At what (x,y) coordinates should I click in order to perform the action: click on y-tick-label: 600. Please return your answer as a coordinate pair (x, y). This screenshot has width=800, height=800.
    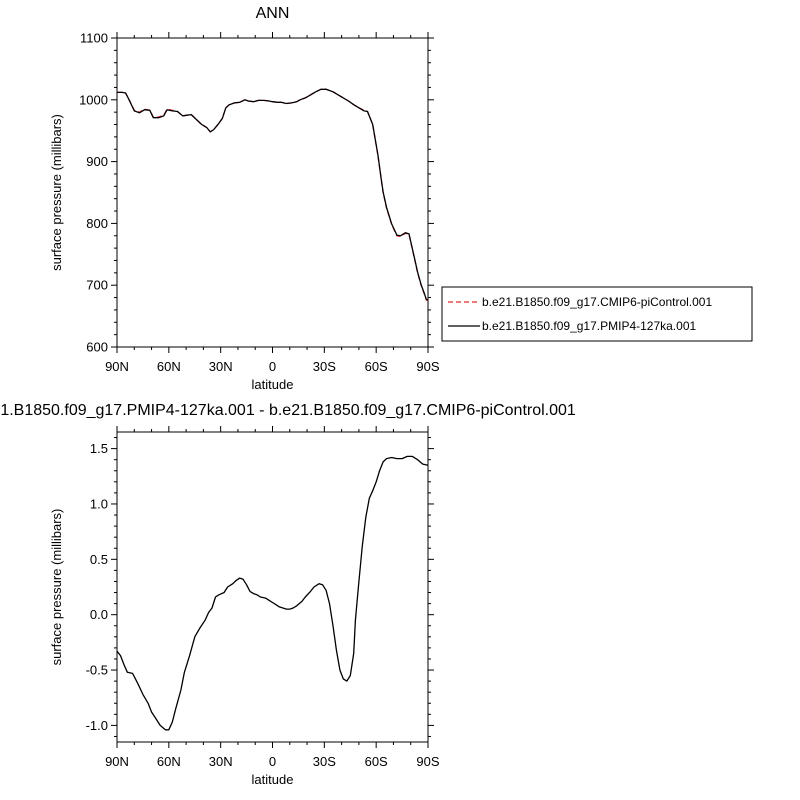
    Looking at the image, I should click on (97, 347).